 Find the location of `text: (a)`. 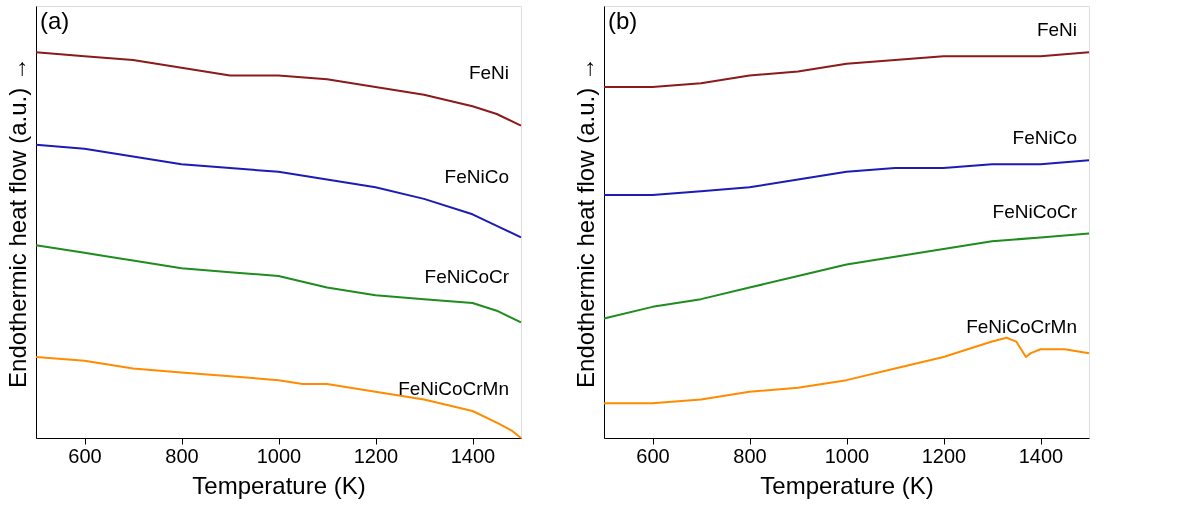

text: (a) is located at coordinates (55, 20).